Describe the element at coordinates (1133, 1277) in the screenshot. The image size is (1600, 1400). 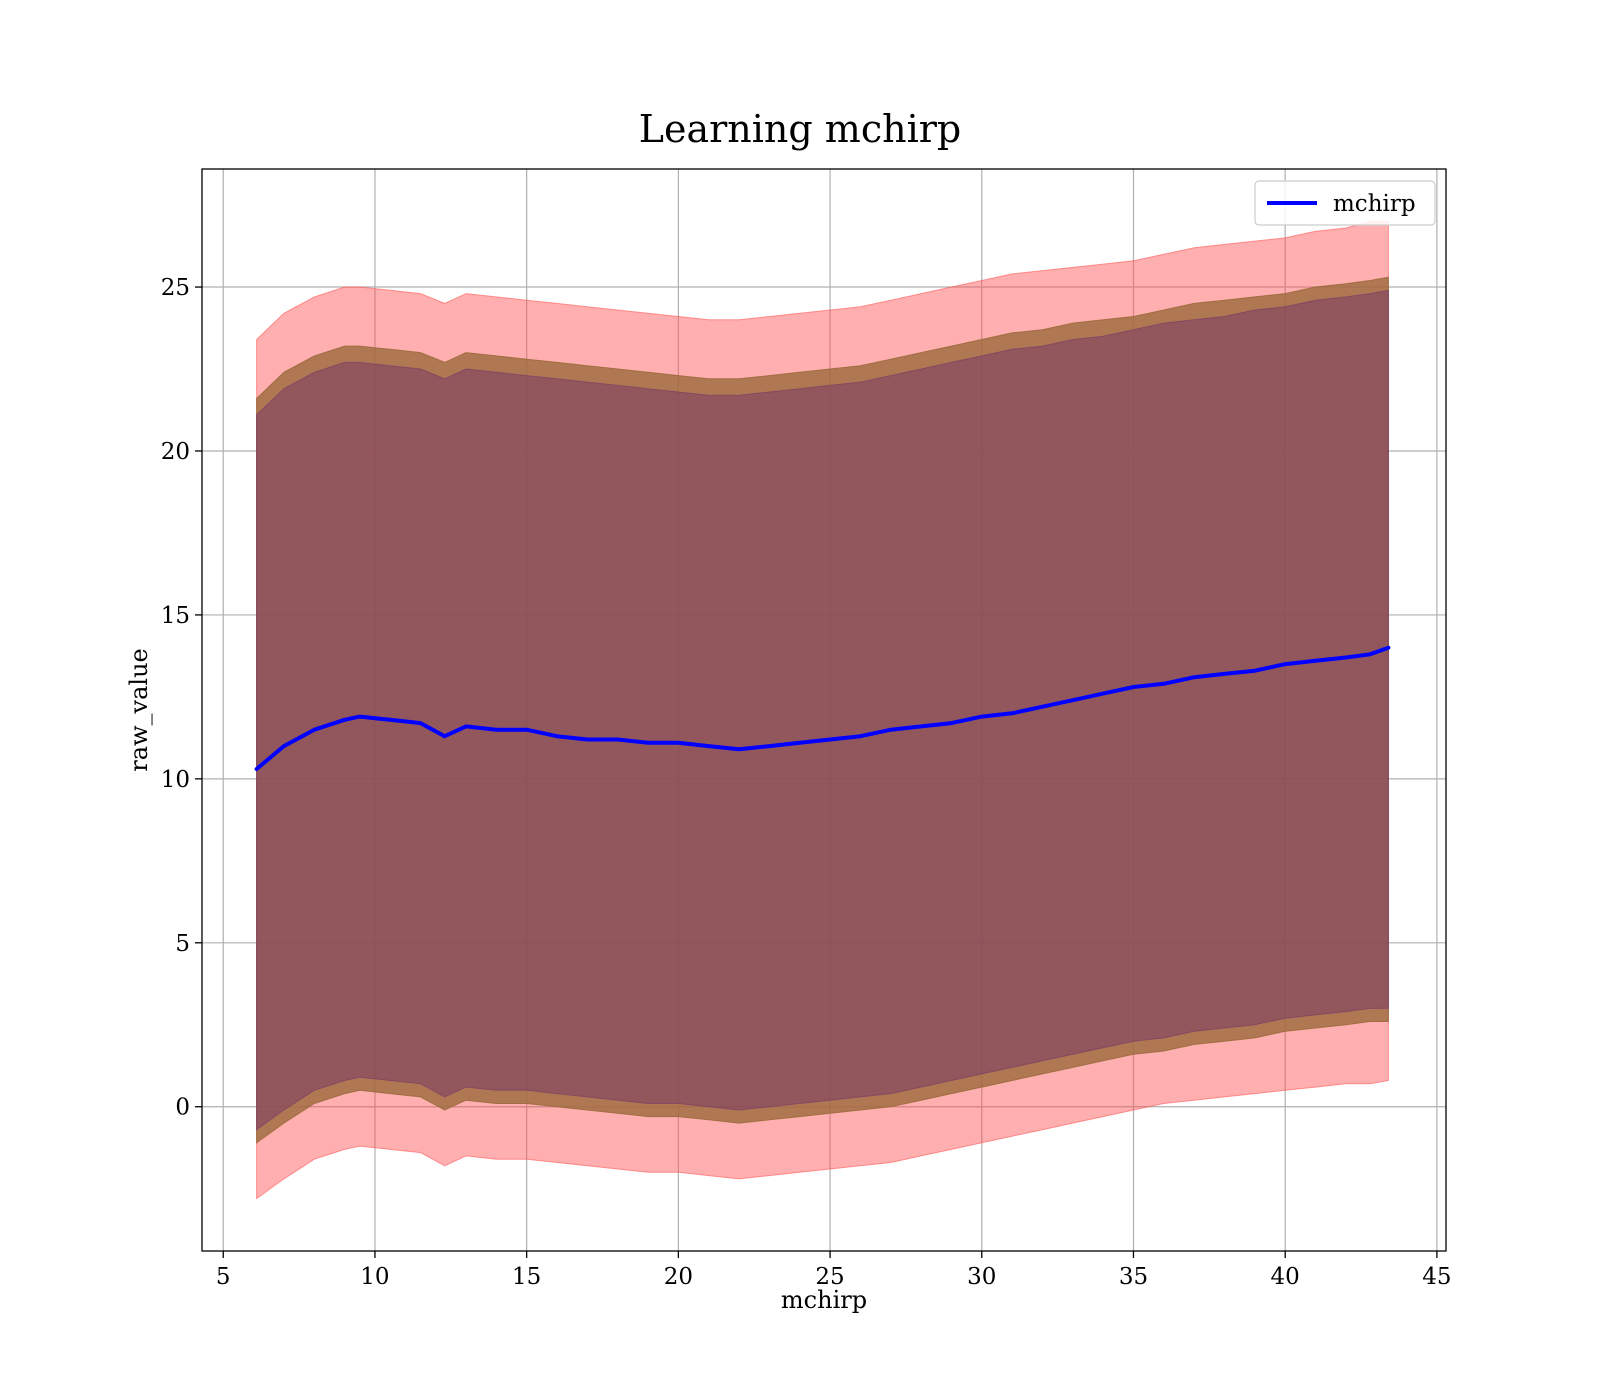
I see `x-tick-label: 35` at that location.